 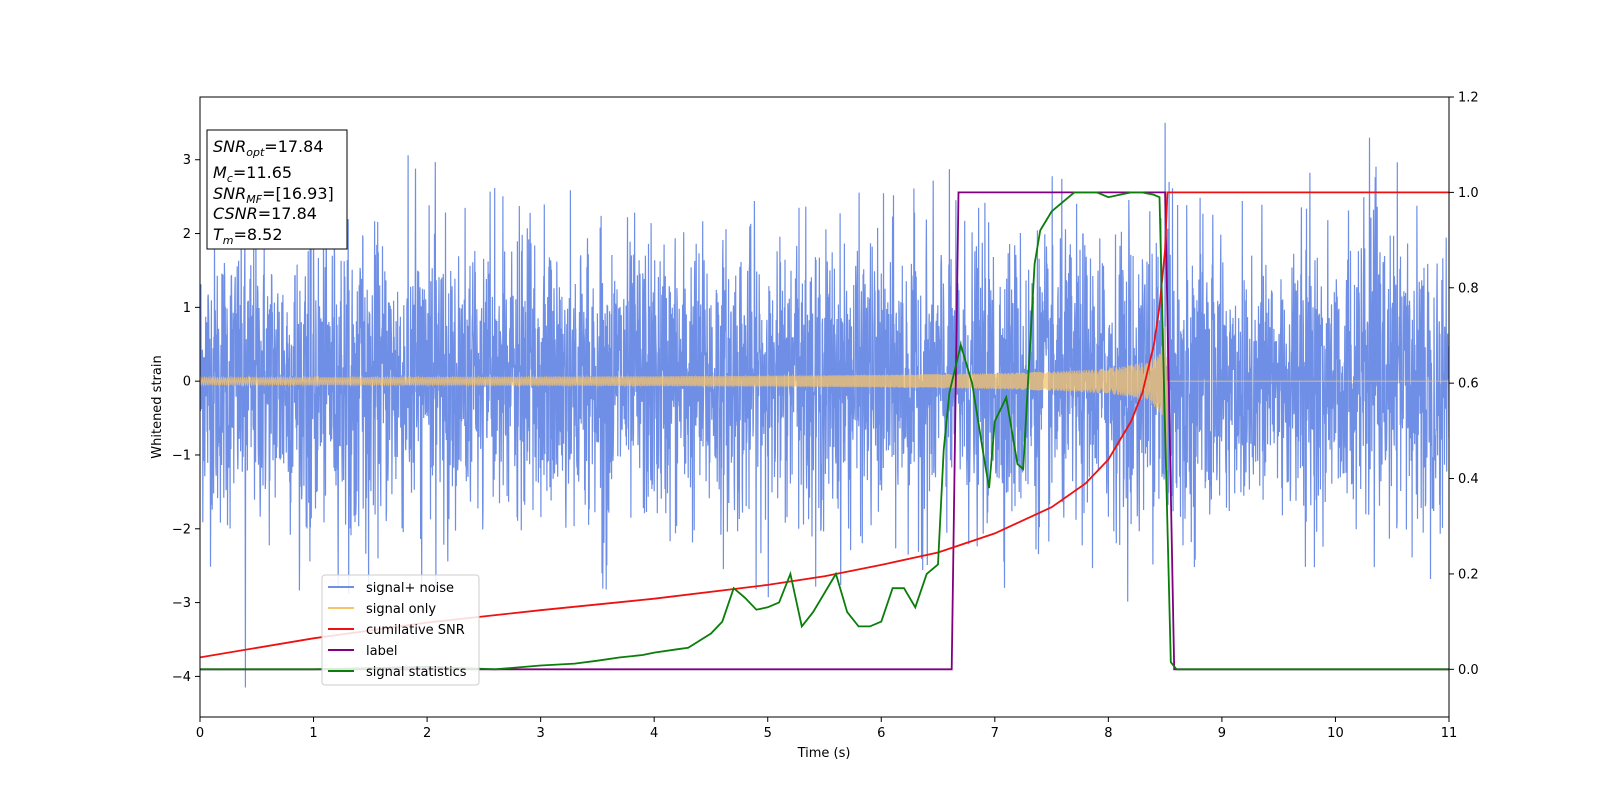 What do you see at coordinates (415, 630) in the screenshot?
I see `legend-label: cumilative SNR` at bounding box center [415, 630].